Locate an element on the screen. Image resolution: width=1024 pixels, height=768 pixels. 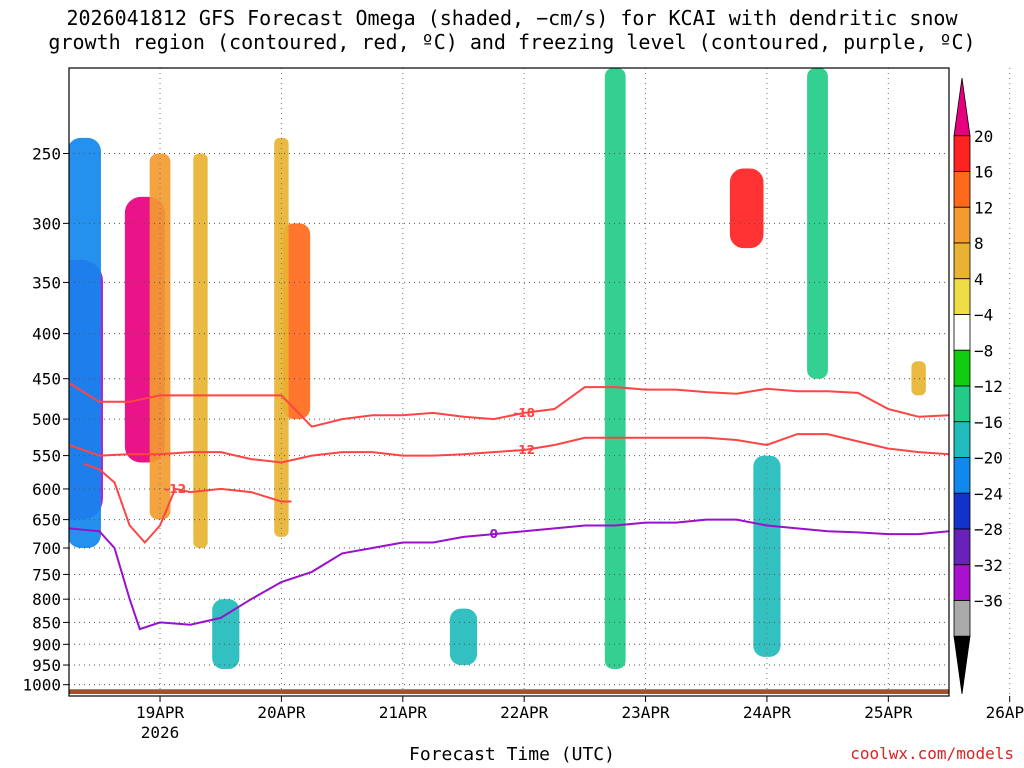
colorbar-label: 4 is located at coordinates (979, 279).